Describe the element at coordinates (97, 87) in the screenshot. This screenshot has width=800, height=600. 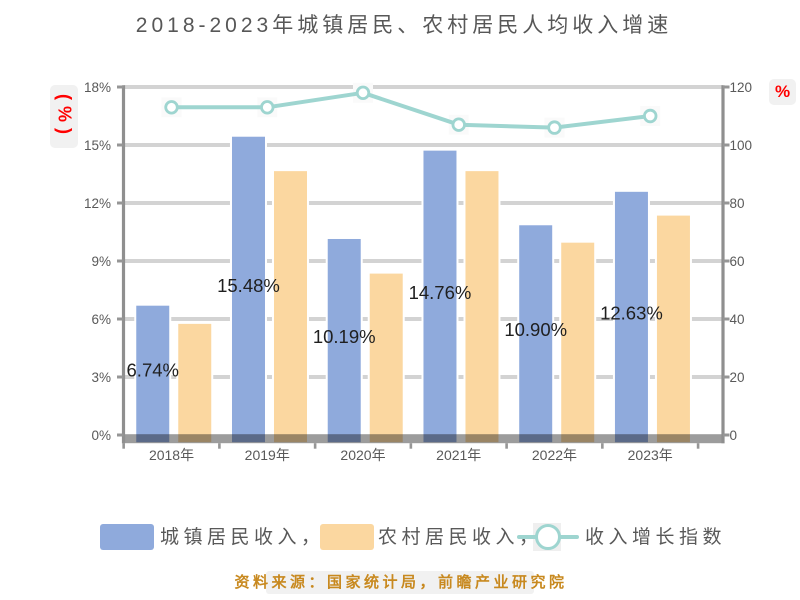
I see `left-tick-label: 18%` at that location.